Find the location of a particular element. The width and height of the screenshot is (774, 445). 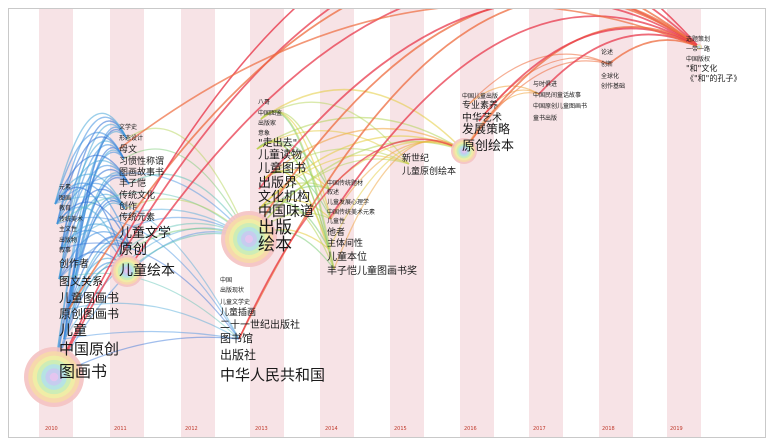

year-tick-label: 2019 is located at coordinates (676, 429).